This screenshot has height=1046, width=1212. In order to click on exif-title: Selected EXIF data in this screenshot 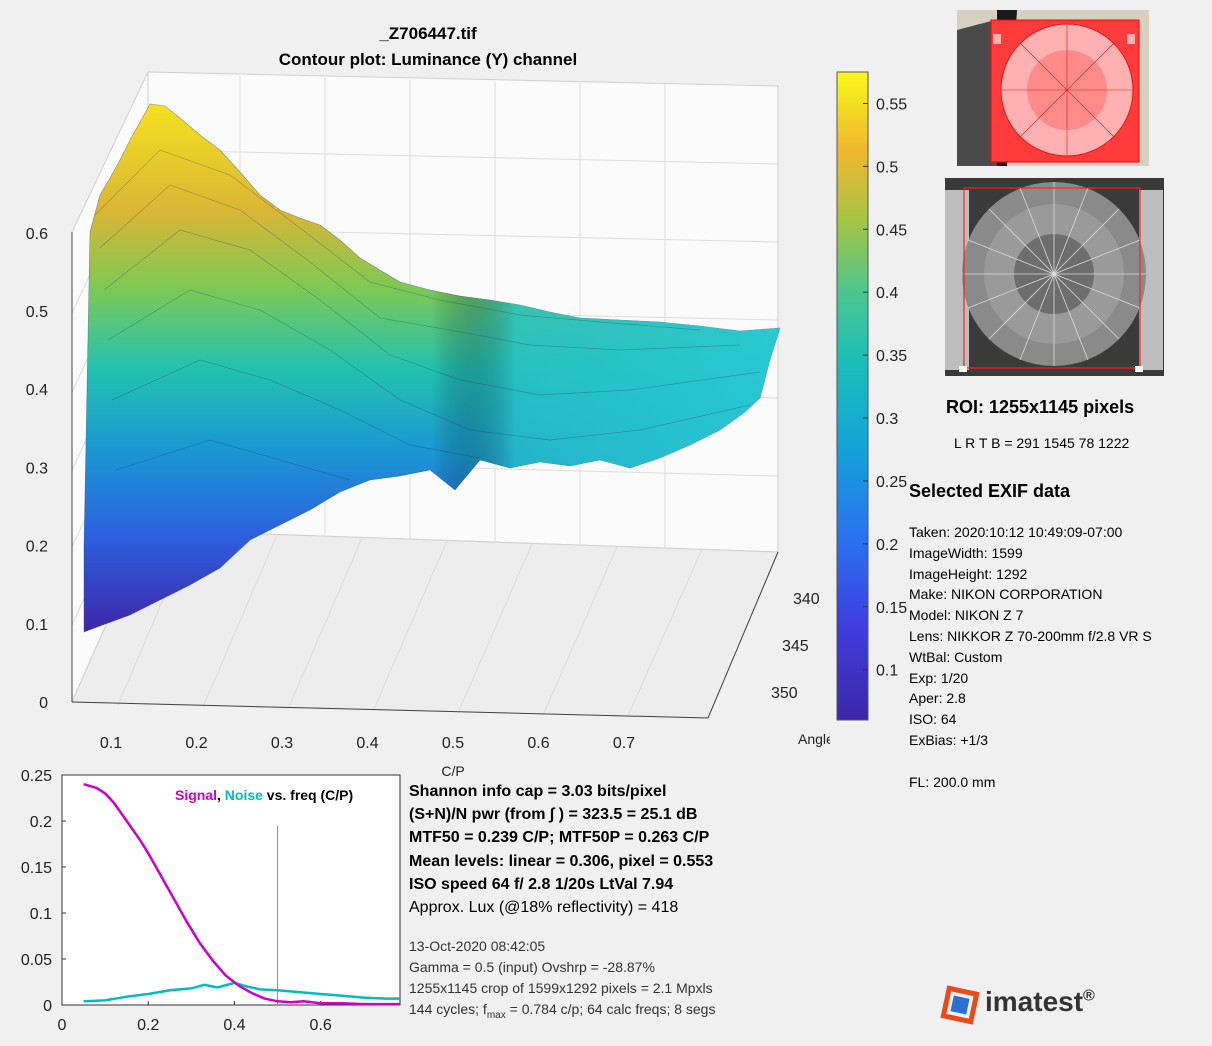, I will do `click(990, 491)`.